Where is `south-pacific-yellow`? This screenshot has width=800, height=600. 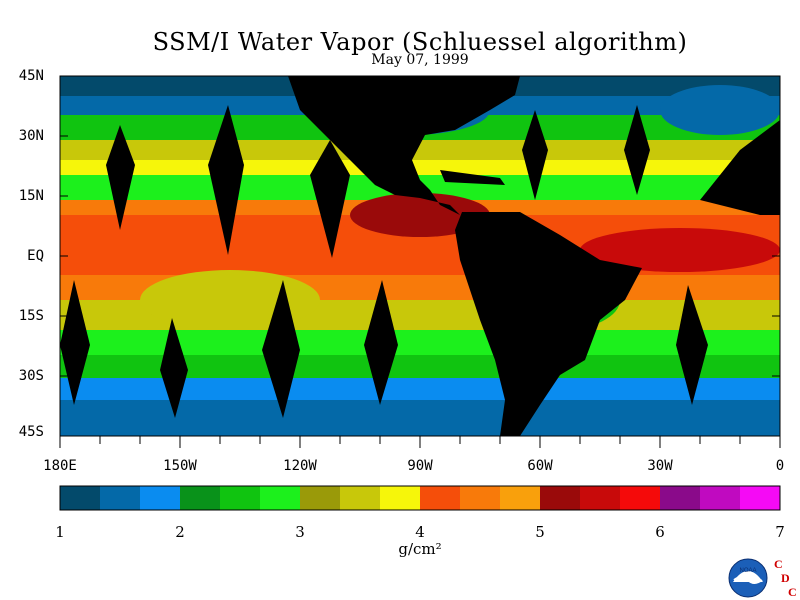 south-pacific-yellow is located at coordinates (230, 300).